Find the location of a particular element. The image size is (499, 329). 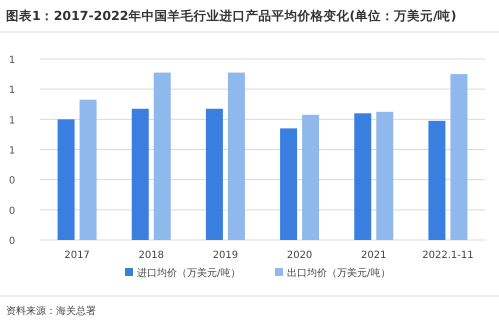

chart-title: 图表1：2017-2022年中国羊毛行业进口产品平均价格变化(单位：万美元/吨) is located at coordinates (231, 15).